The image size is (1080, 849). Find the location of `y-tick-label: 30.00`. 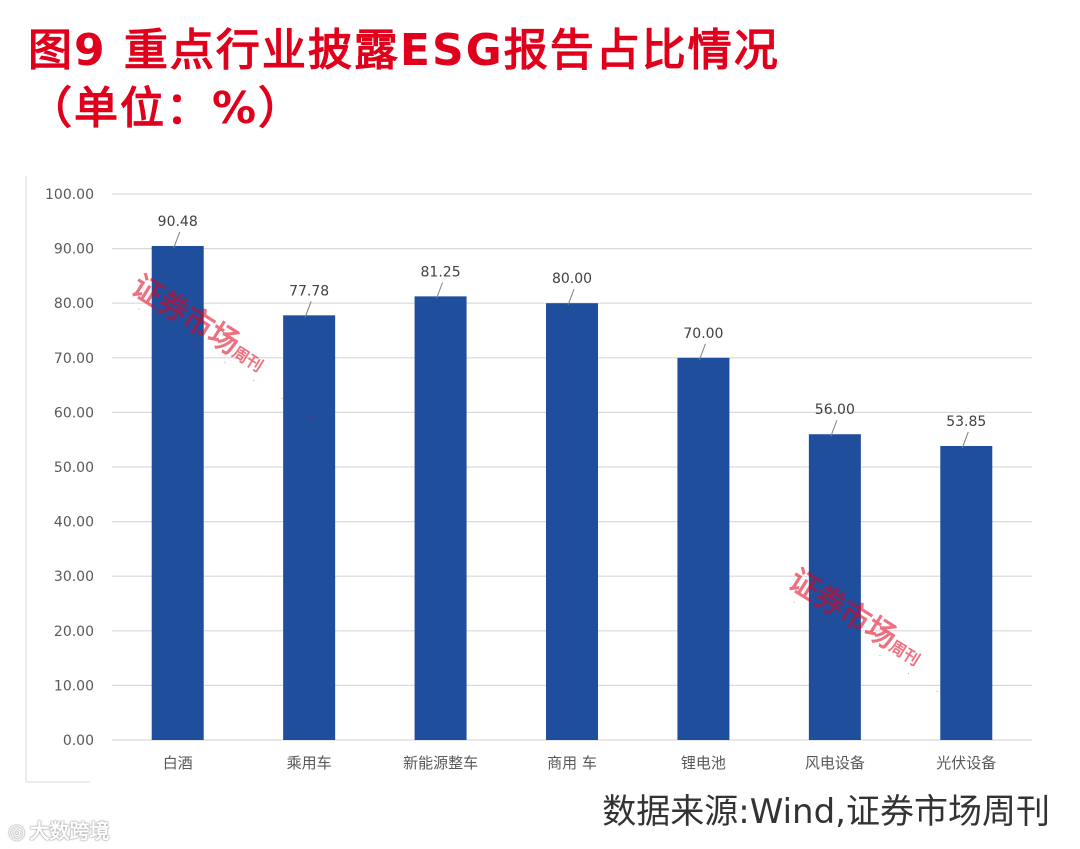

y-tick-label: 30.00 is located at coordinates (74, 577).